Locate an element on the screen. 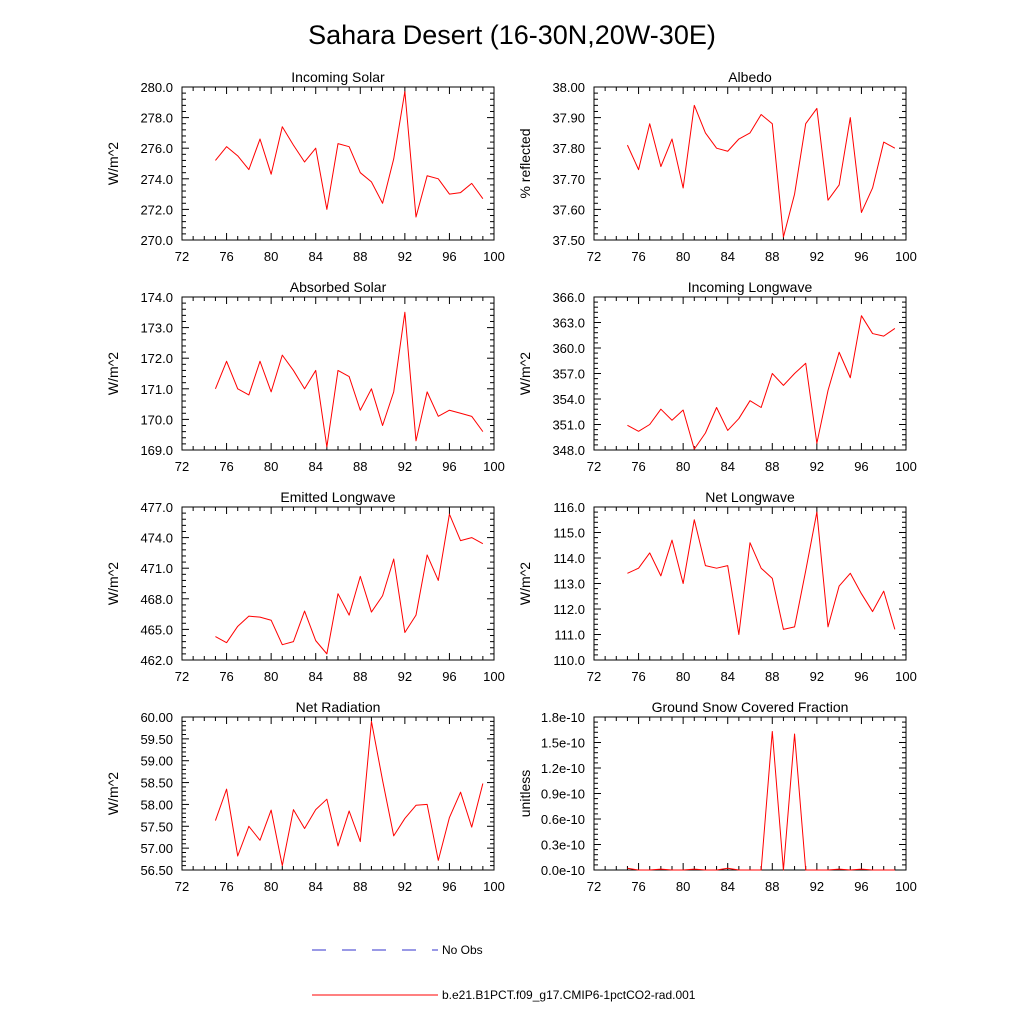 The width and height of the screenshot is (1024, 1024). y-tick-label: 462.0 is located at coordinates (156, 660).